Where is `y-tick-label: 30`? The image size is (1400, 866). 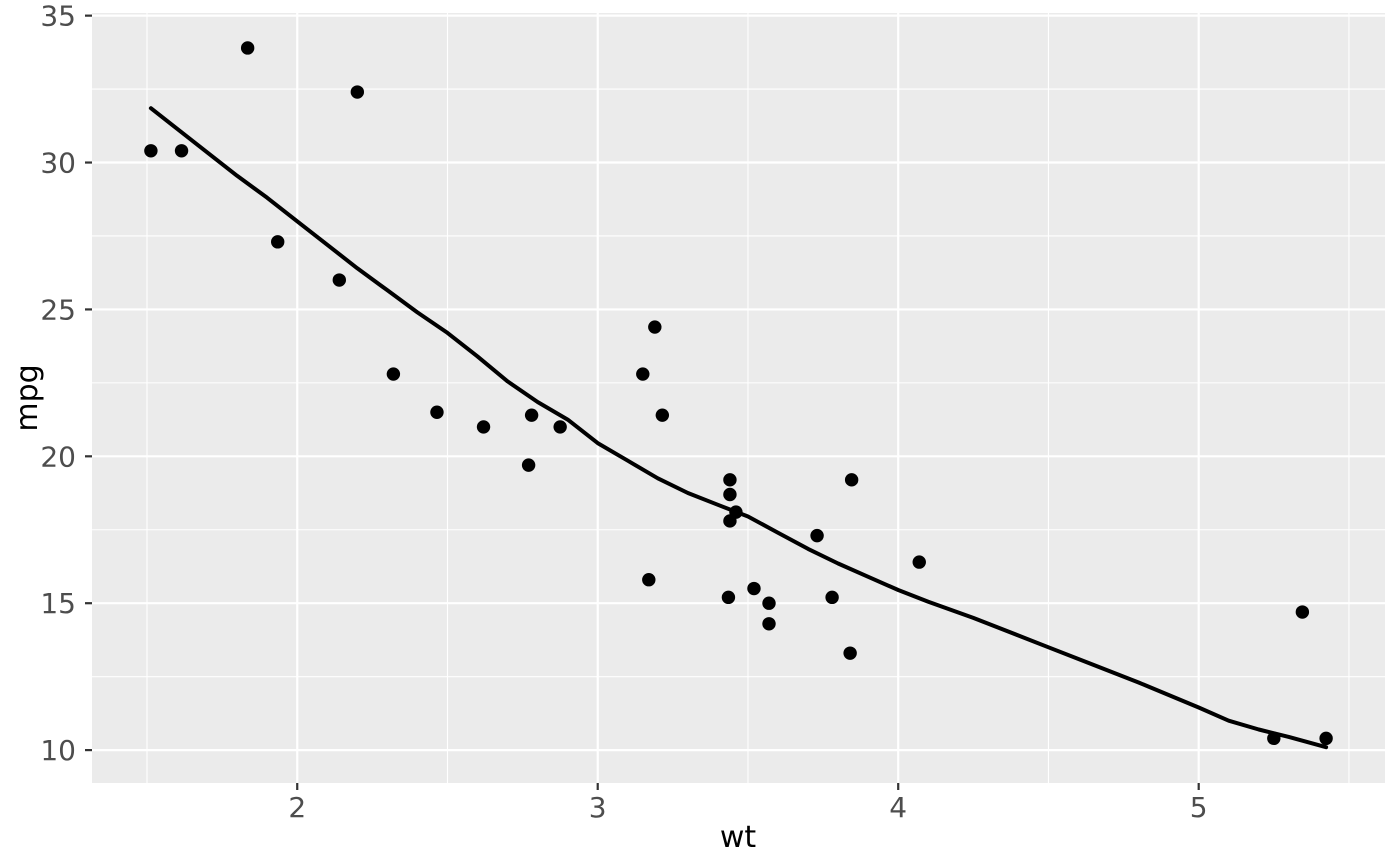 y-tick-label: 30 is located at coordinates (58, 163).